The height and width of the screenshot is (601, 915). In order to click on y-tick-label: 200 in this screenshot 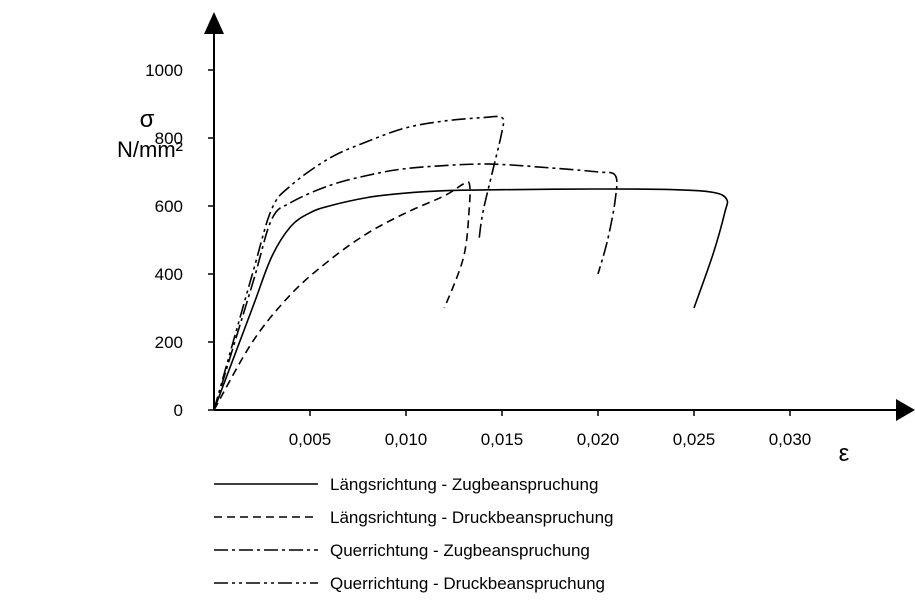, I will do `click(169, 342)`.